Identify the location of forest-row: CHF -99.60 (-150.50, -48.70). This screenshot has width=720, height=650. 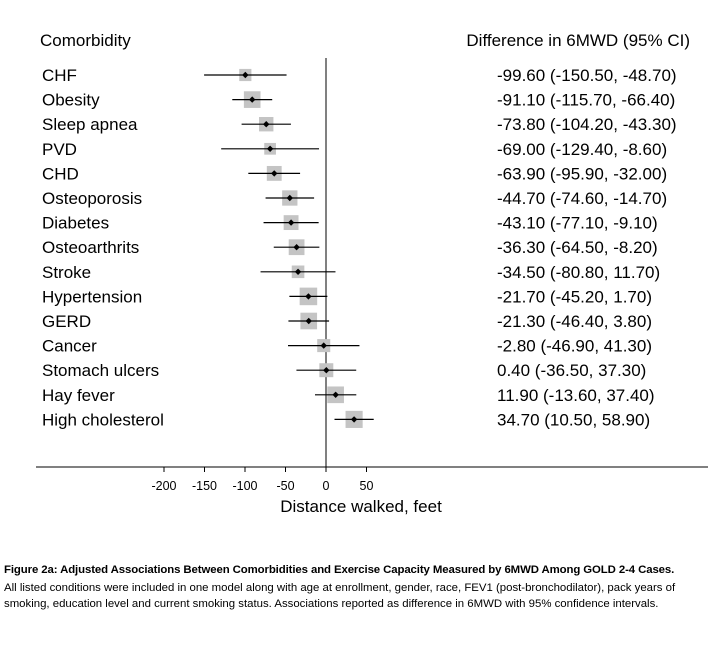
(359, 75).